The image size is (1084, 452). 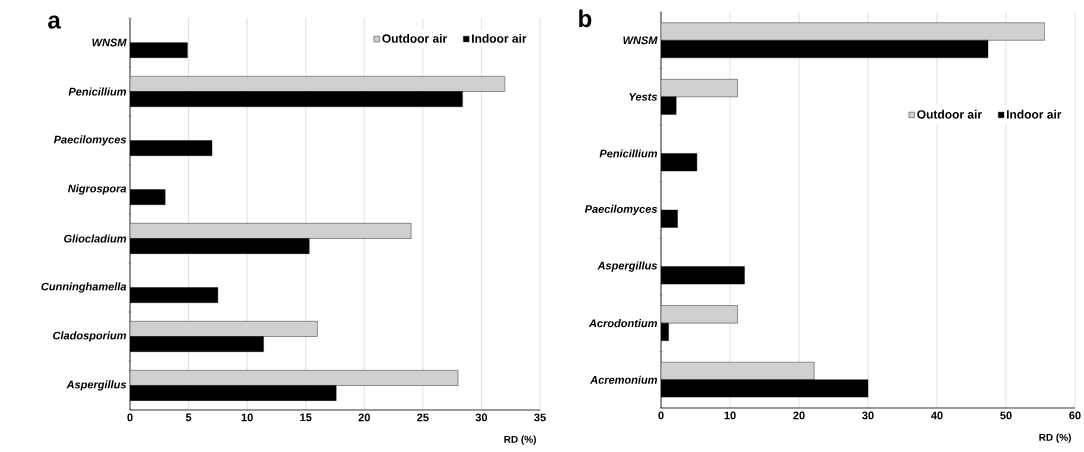 What do you see at coordinates (540, 417) in the screenshot?
I see `x-tick-label: 35` at bounding box center [540, 417].